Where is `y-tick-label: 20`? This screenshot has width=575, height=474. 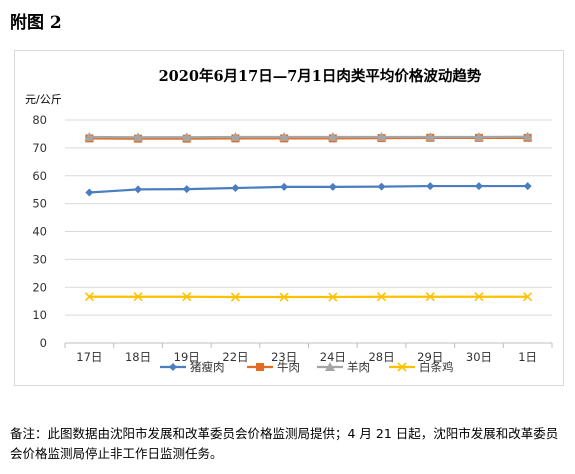 y-tick-label: 20 is located at coordinates (39, 287).